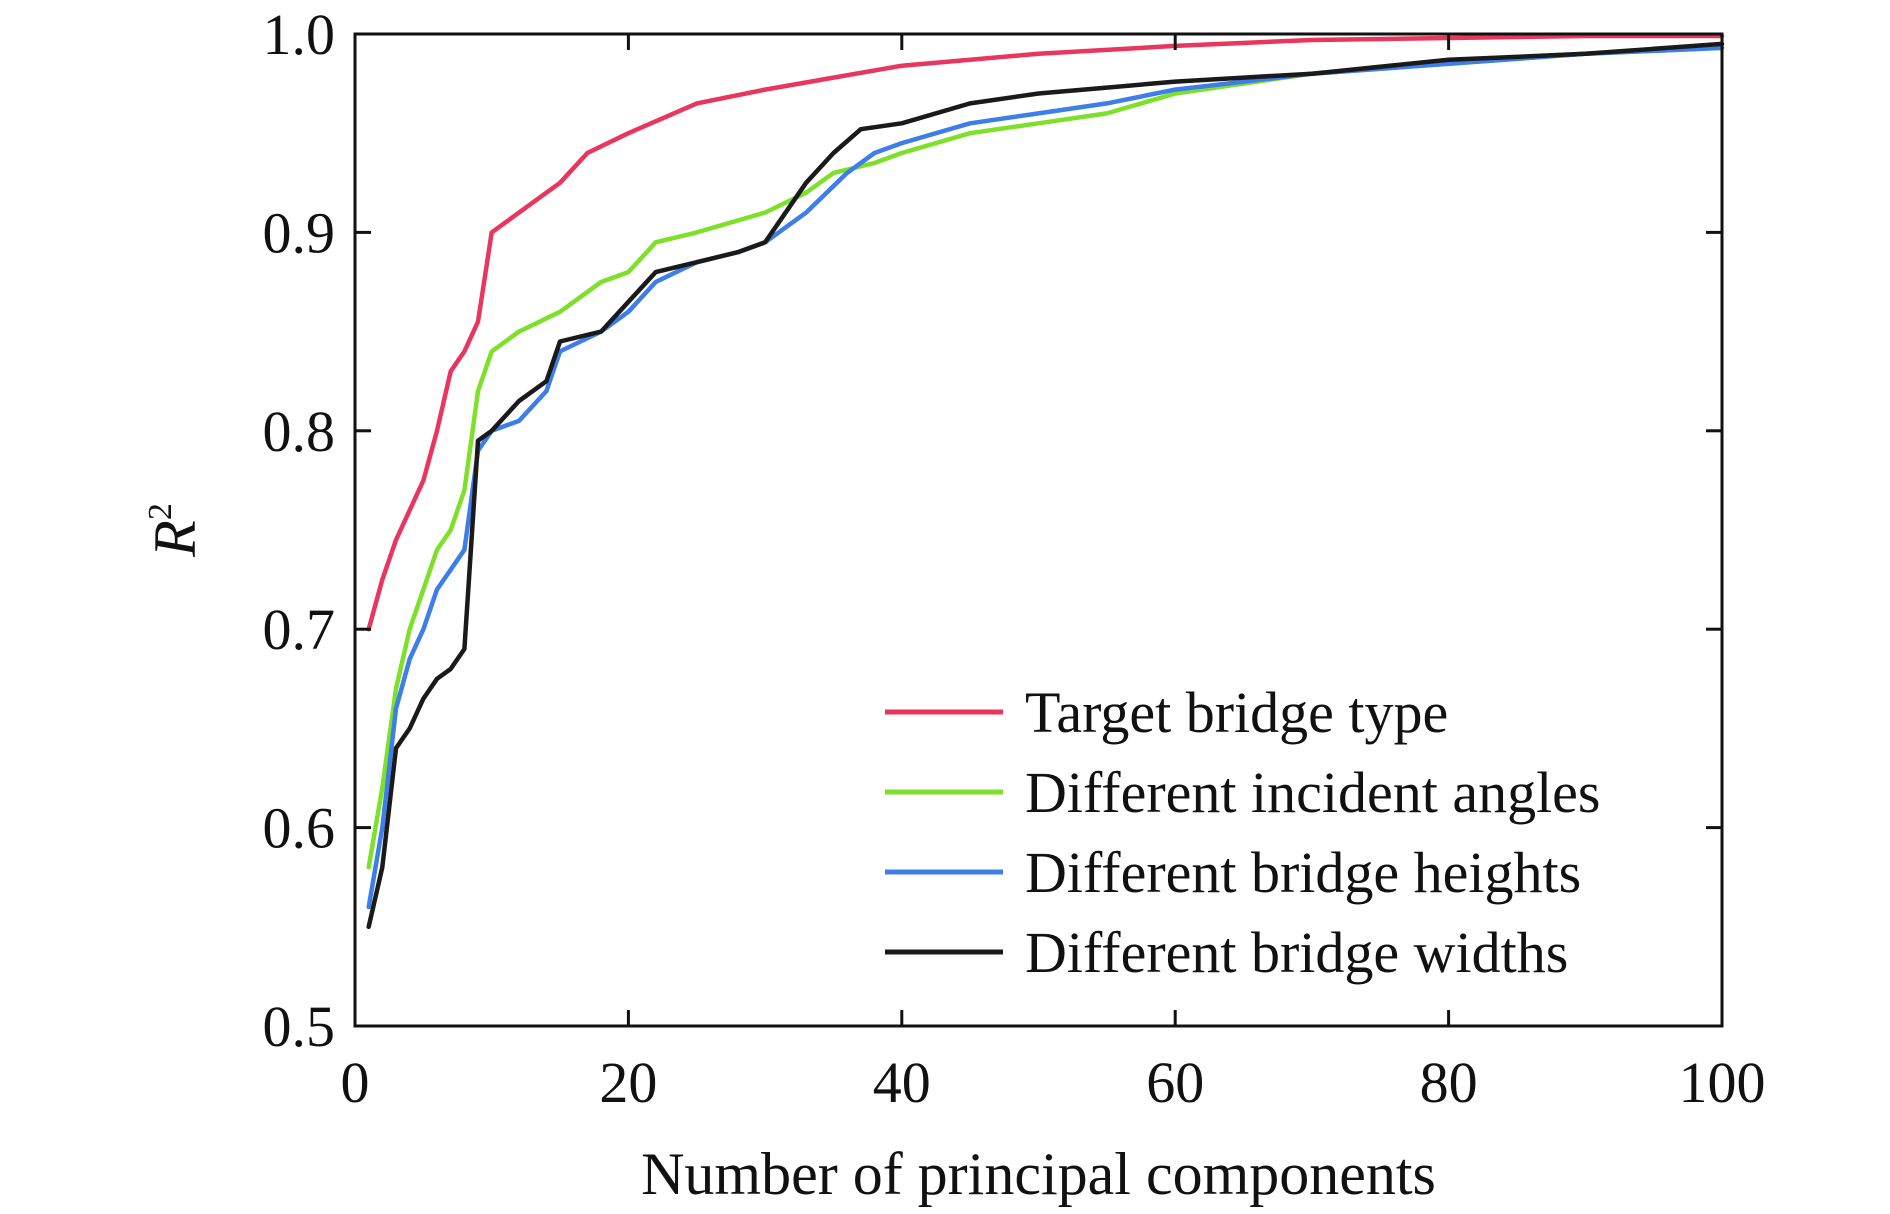 This screenshot has width=1890, height=1214. What do you see at coordinates (1313, 792) in the screenshot?
I see `legend-label-2: Different incident angles` at bounding box center [1313, 792].